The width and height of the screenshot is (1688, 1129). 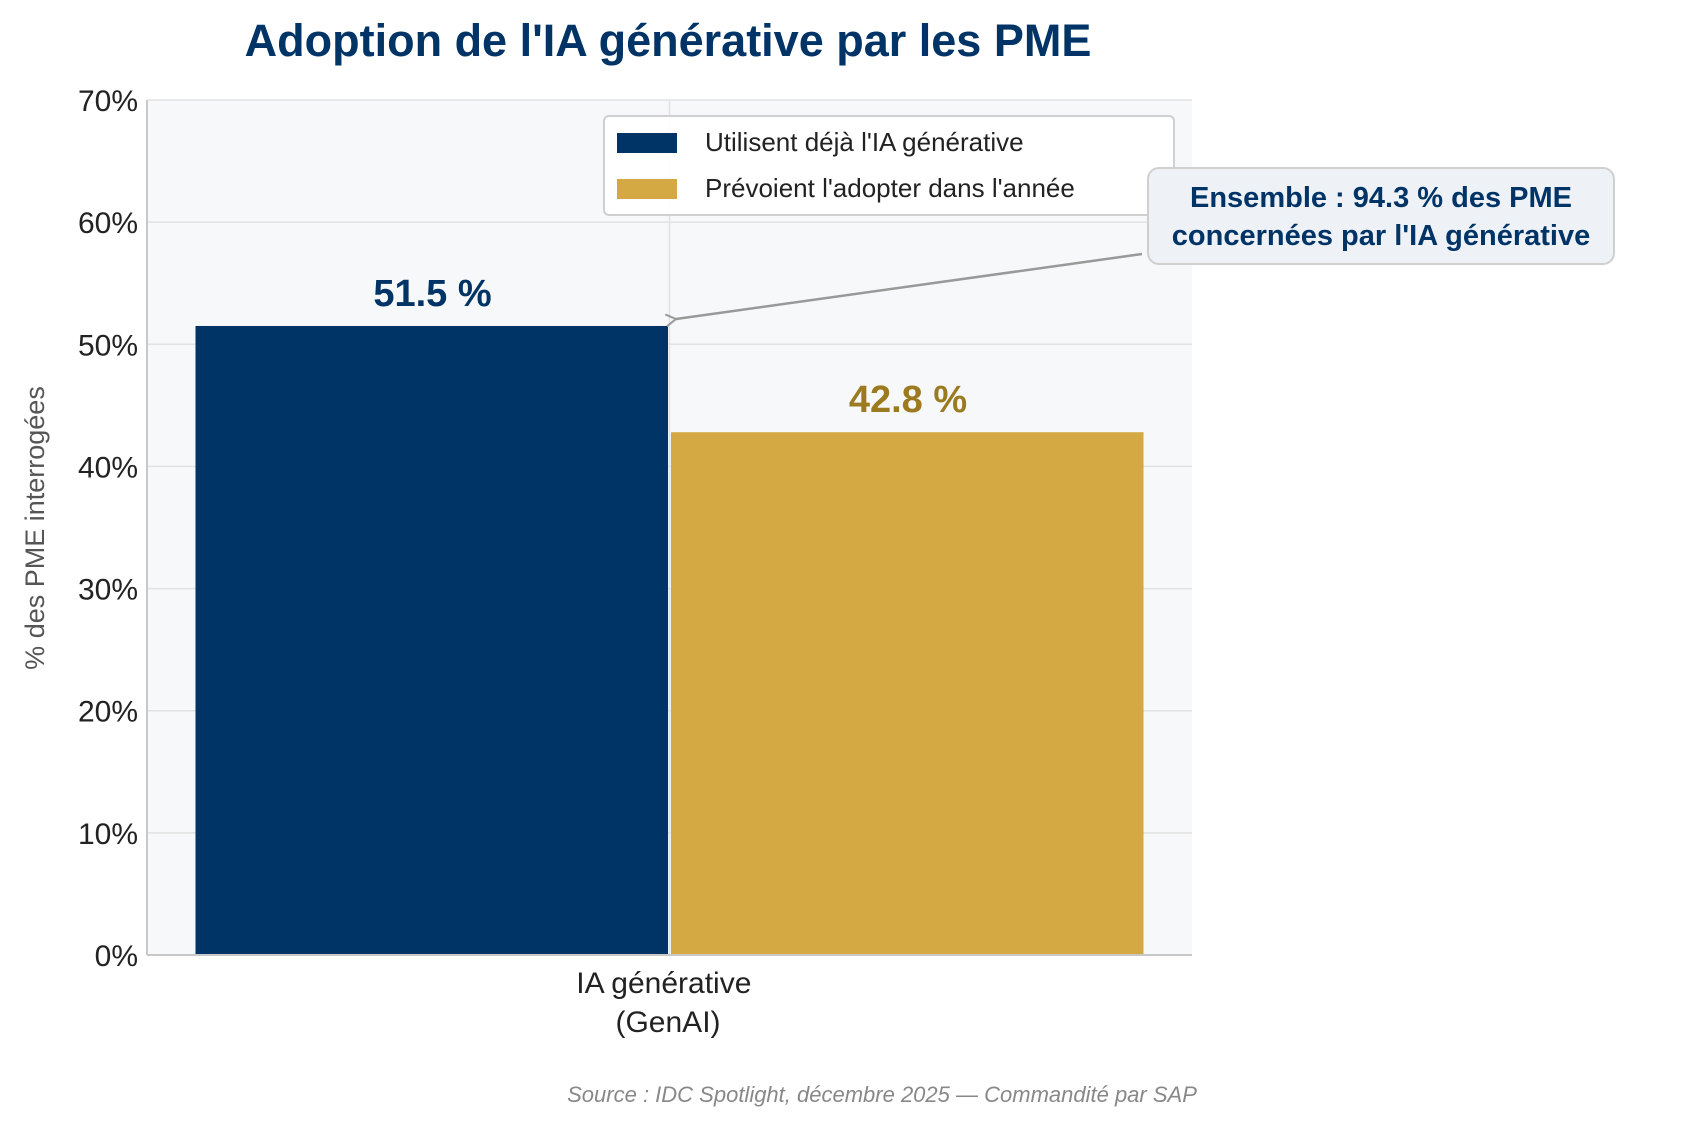 I want to click on legend-label-current: Utilisent déjà l'IA générative, so click(x=864, y=142).